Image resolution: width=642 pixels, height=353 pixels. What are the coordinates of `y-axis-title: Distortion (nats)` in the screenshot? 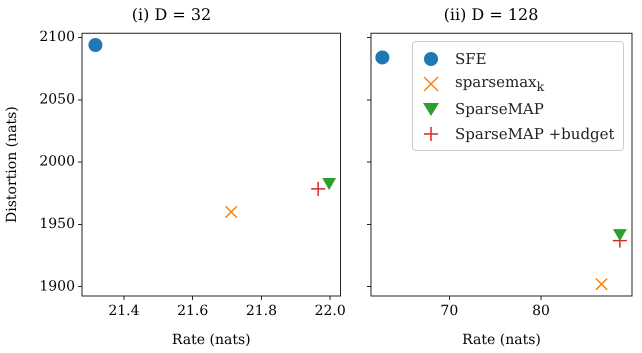 It's located at (12, 164).